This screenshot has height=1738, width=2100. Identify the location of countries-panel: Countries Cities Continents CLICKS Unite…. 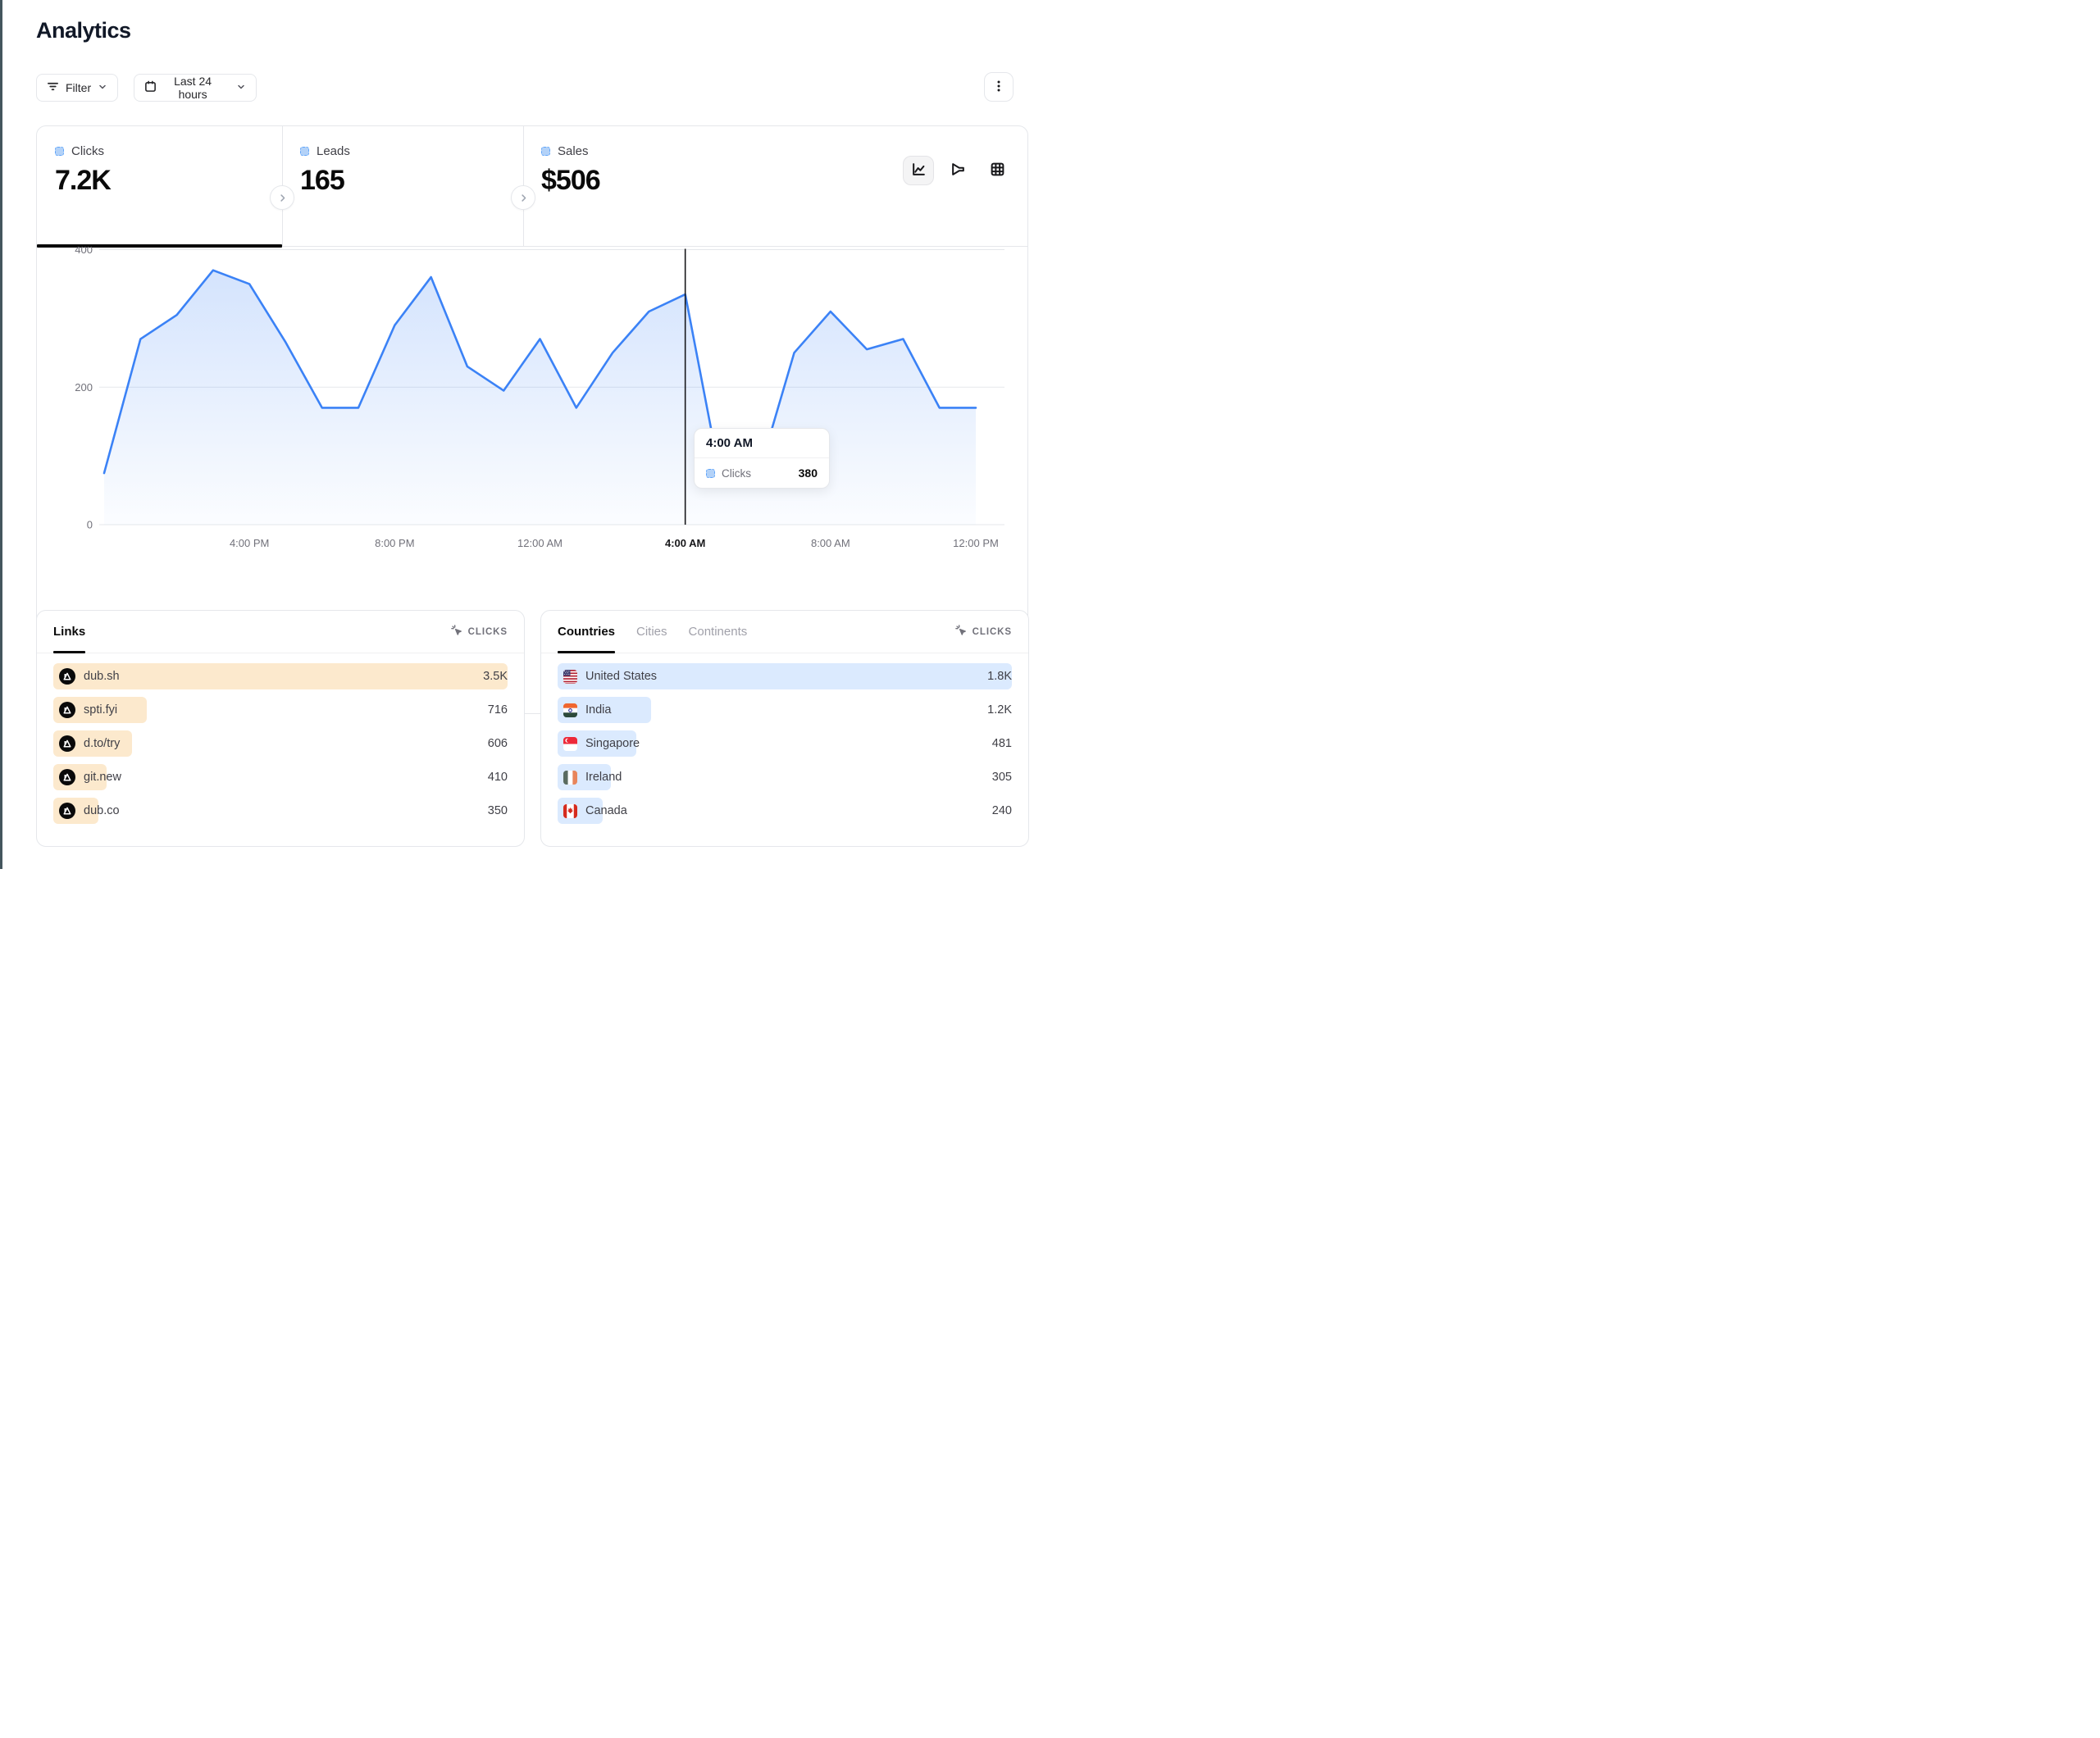
(784, 728).